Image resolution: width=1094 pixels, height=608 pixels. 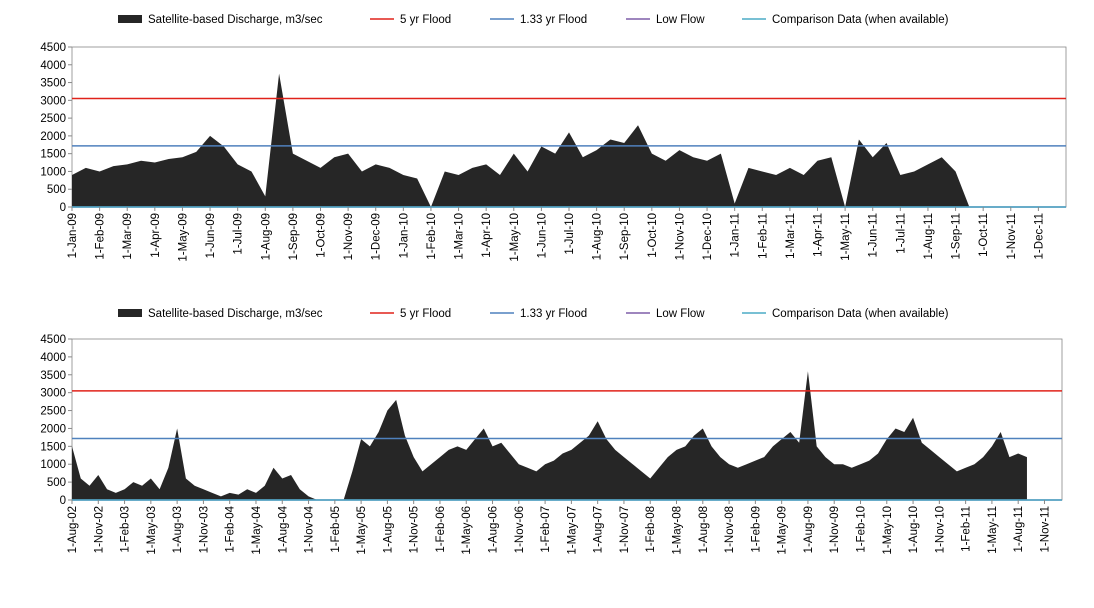 I want to click on x-tick-label: 1-Nov-07, so click(x=625, y=529).